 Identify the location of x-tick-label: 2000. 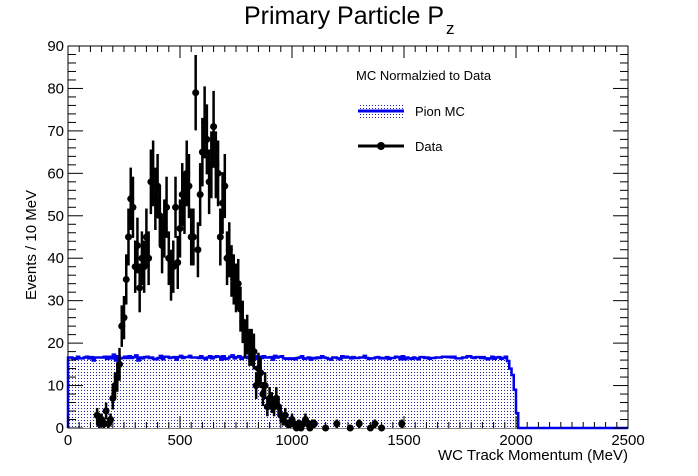
(515, 440).